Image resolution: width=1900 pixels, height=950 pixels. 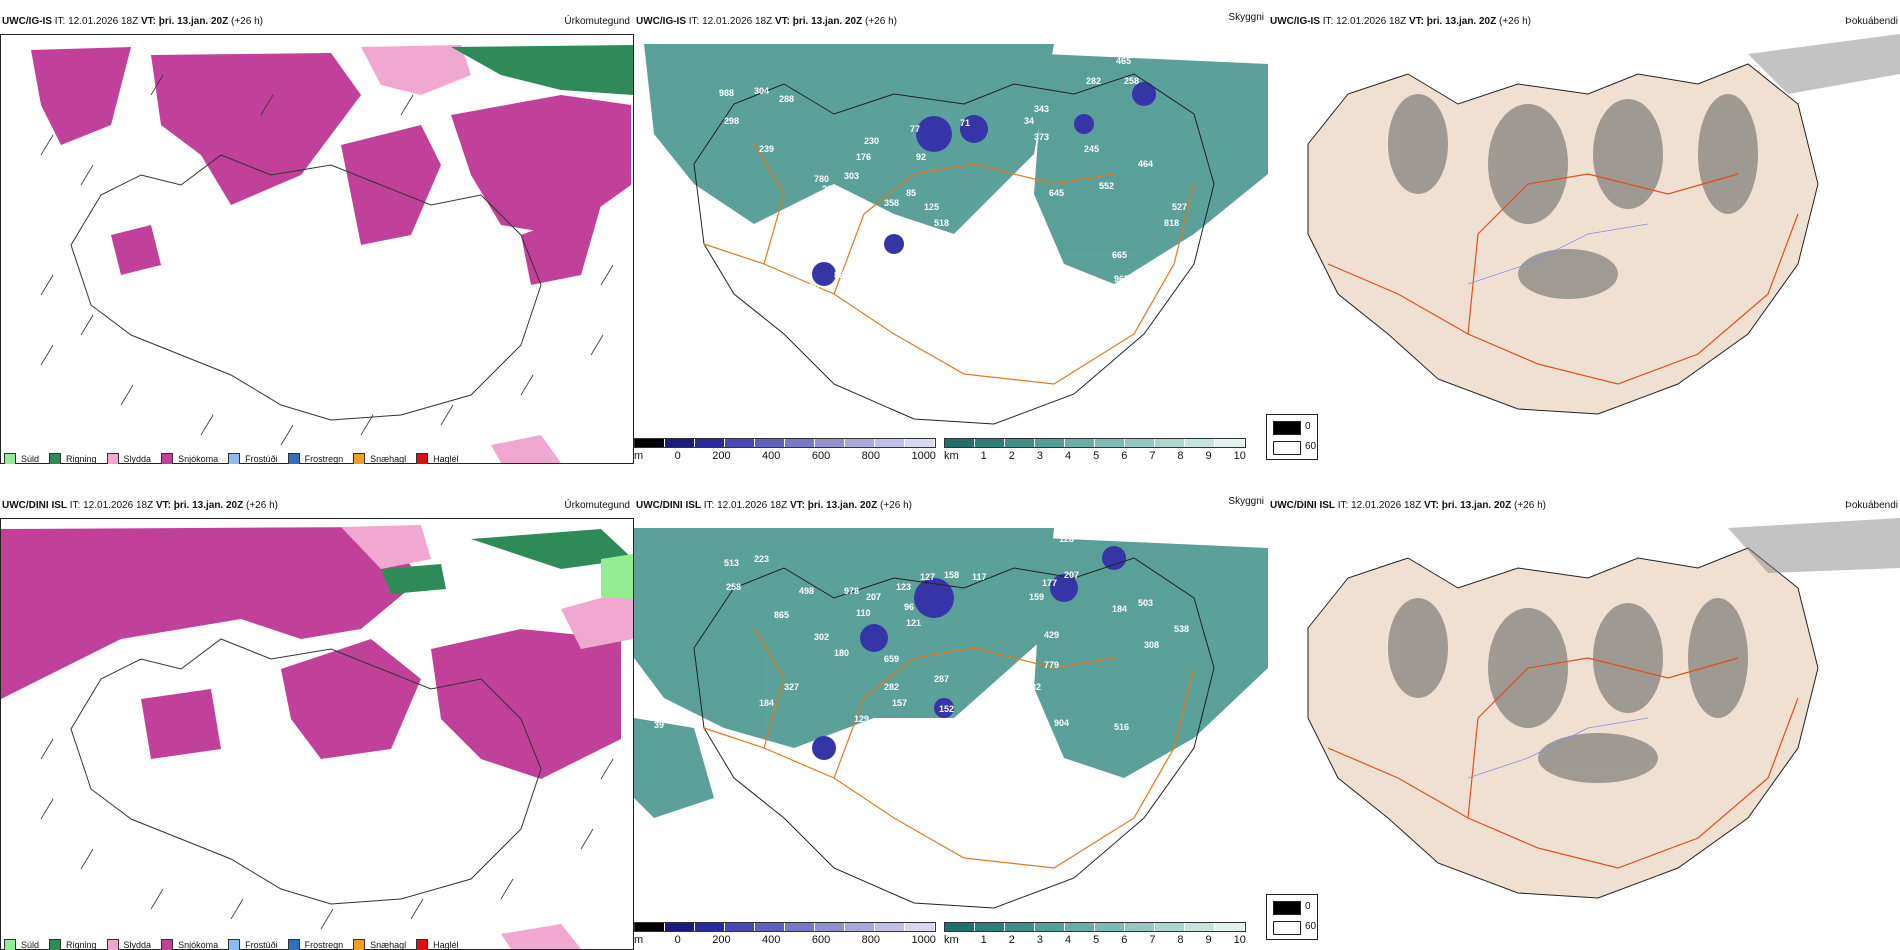 What do you see at coordinates (941, 679) in the screenshot?
I see `svg-text: 287` at bounding box center [941, 679].